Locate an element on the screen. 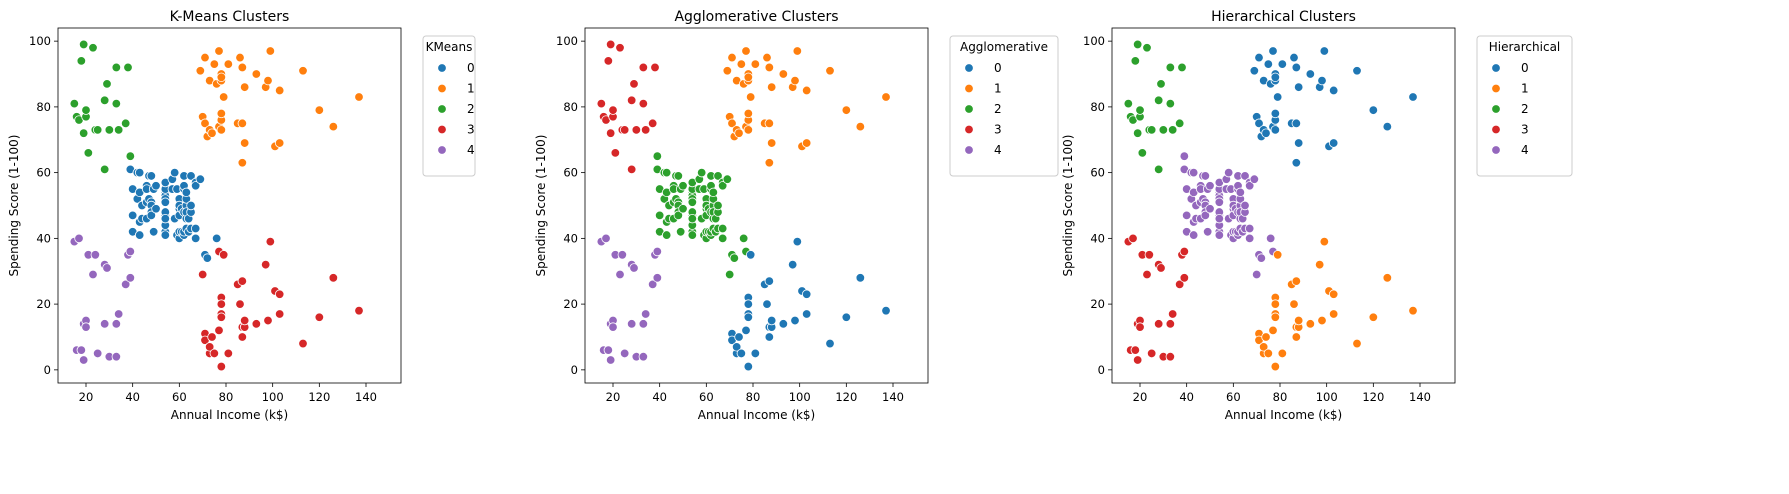 This screenshot has width=1789, height=494. legend: KMeans 0 1 2 3 4 is located at coordinates (449, 106).